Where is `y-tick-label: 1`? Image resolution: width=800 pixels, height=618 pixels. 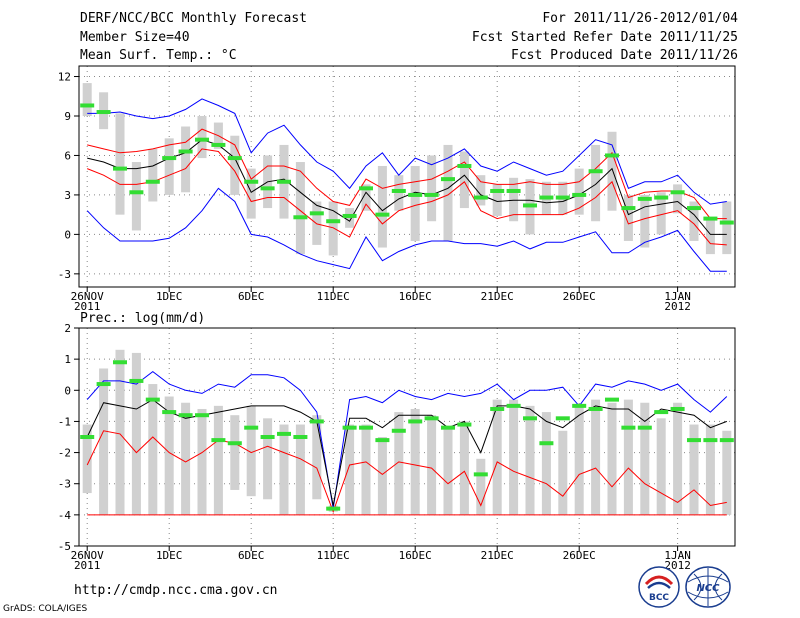
y-tick-label: 1 is located at coordinates (67, 359).